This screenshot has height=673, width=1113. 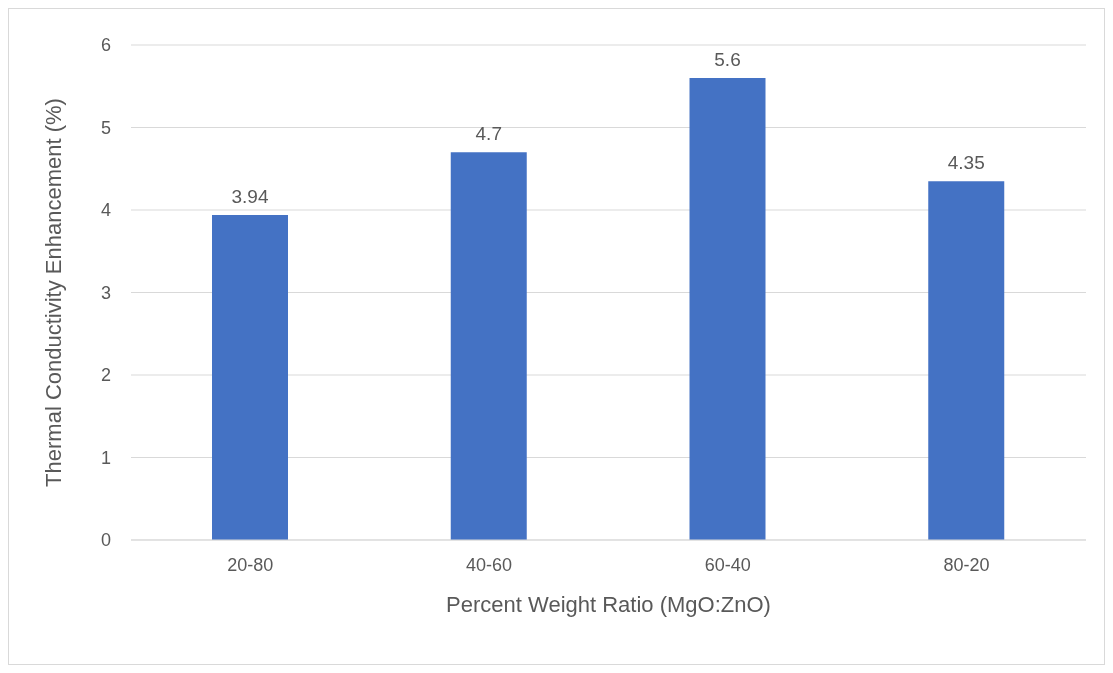 What do you see at coordinates (105, 127) in the screenshot?
I see `y-tick-label: 5` at bounding box center [105, 127].